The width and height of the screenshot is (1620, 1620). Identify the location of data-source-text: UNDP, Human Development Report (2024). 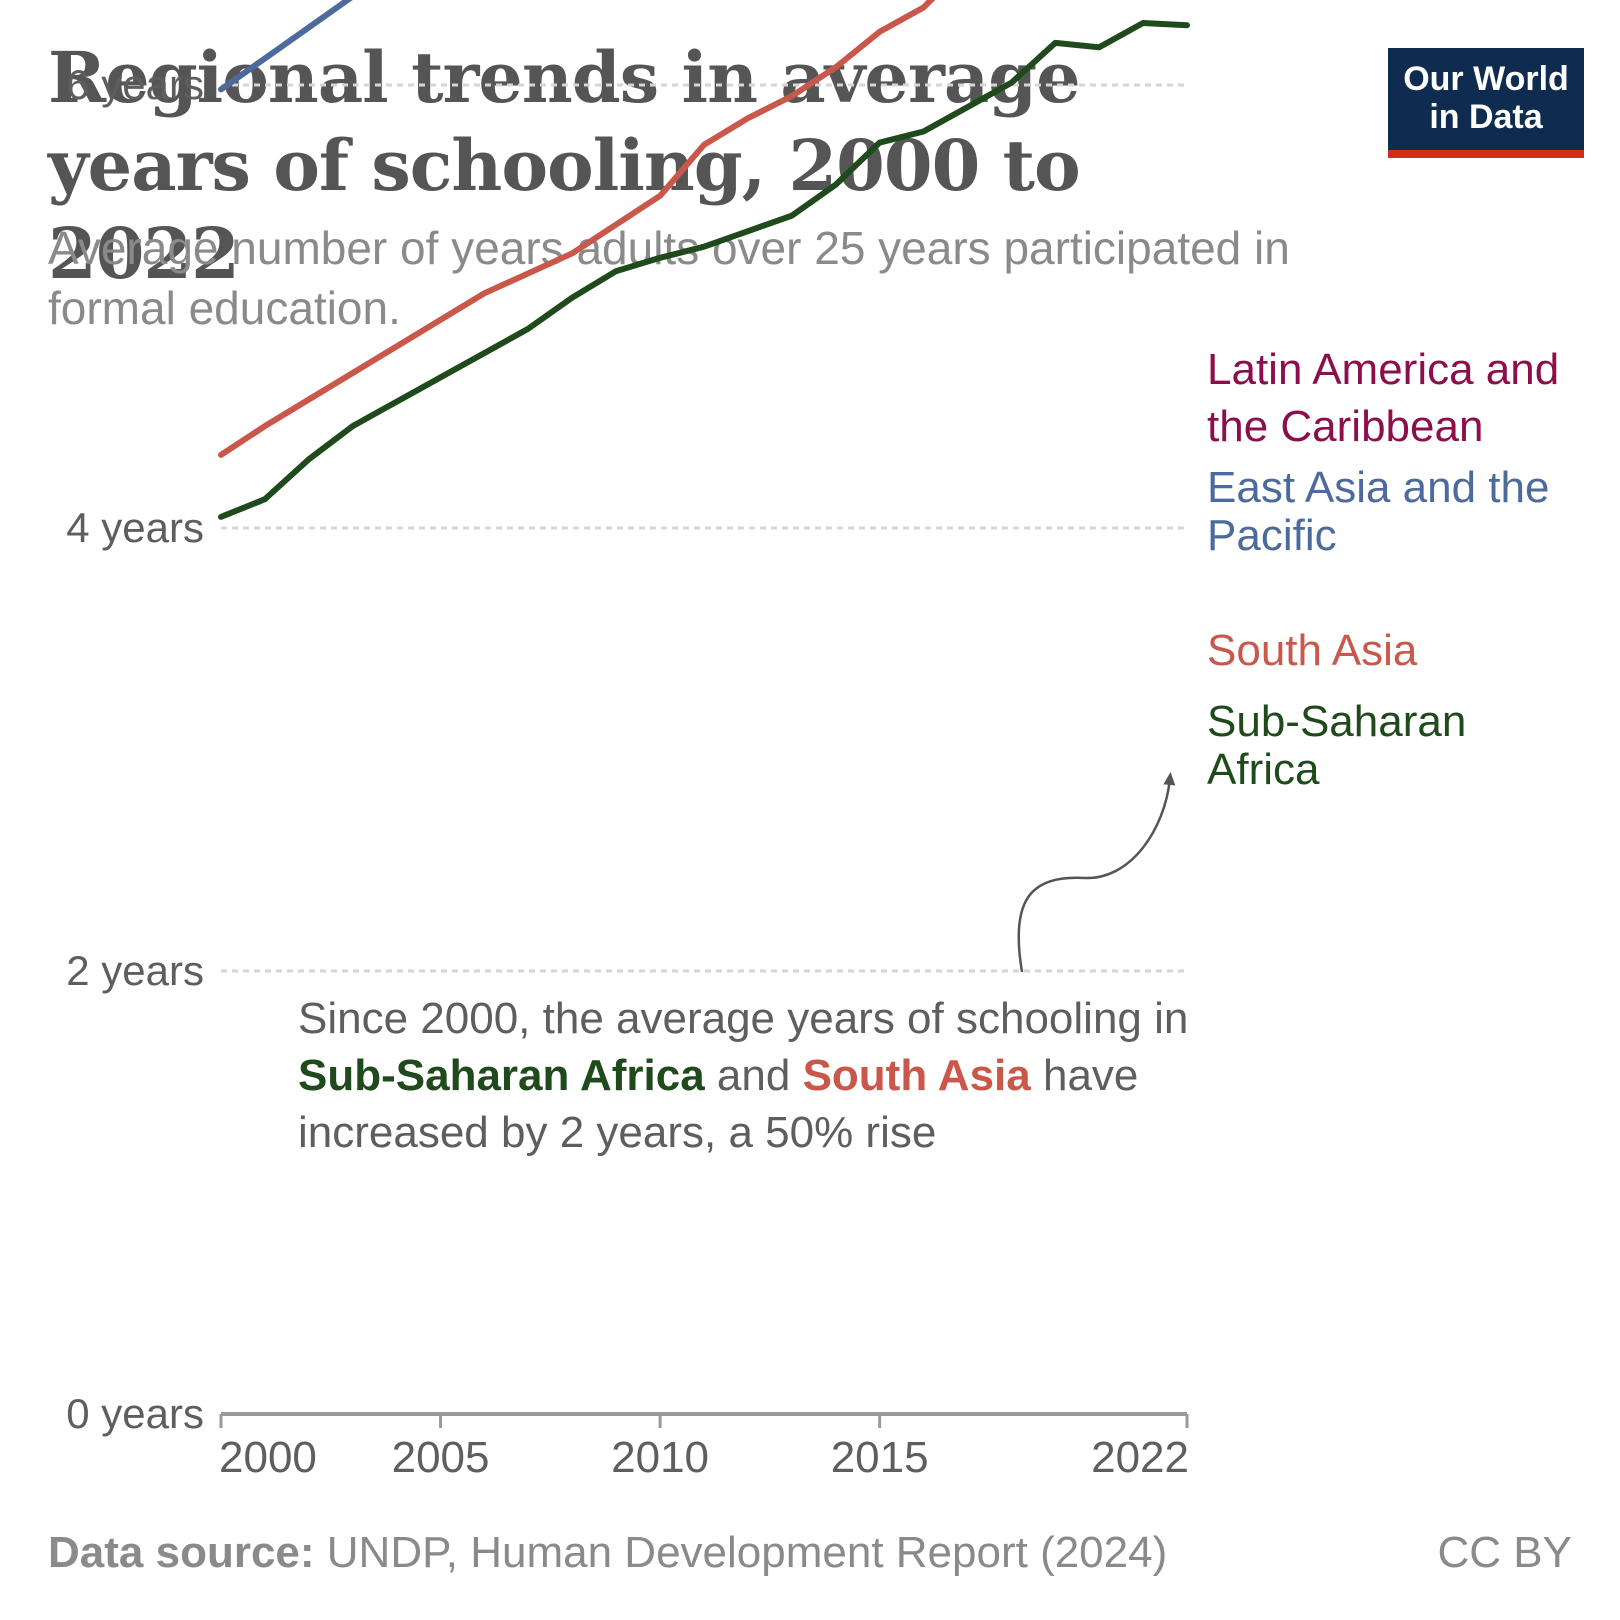
(747, 1552).